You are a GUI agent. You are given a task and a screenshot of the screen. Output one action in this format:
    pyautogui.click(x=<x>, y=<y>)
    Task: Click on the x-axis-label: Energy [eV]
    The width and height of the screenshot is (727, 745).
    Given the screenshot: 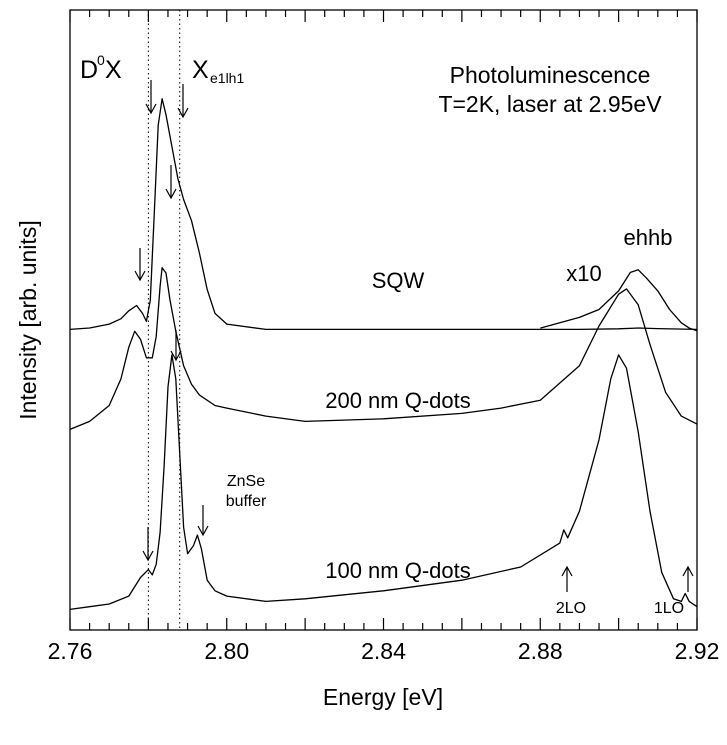 What is the action you would take?
    pyautogui.click(x=383, y=697)
    